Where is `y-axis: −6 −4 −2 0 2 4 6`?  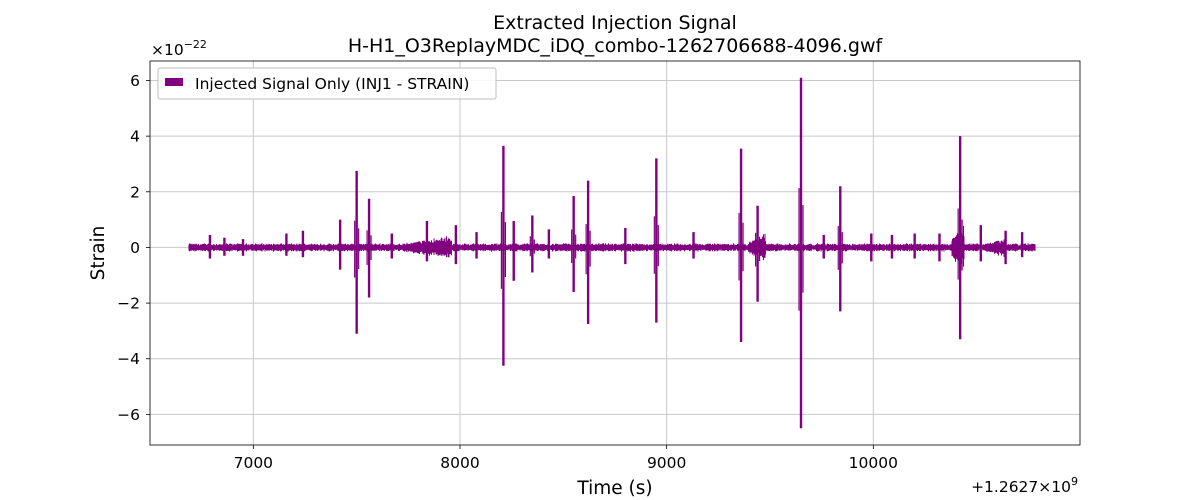
y-axis: −6 −4 −2 0 2 4 6 is located at coordinates (133, 248).